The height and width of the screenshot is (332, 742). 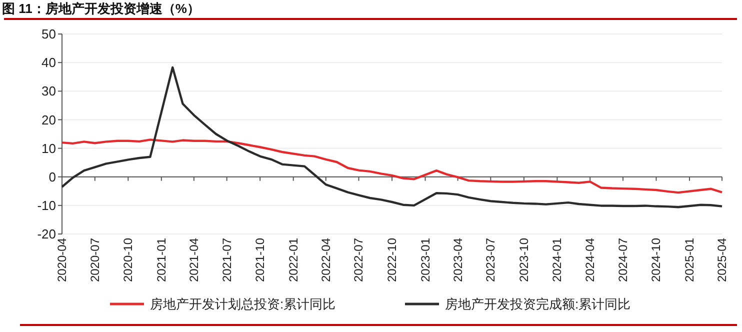 I want to click on x-tick-label: 2024-04, so click(x=590, y=260).